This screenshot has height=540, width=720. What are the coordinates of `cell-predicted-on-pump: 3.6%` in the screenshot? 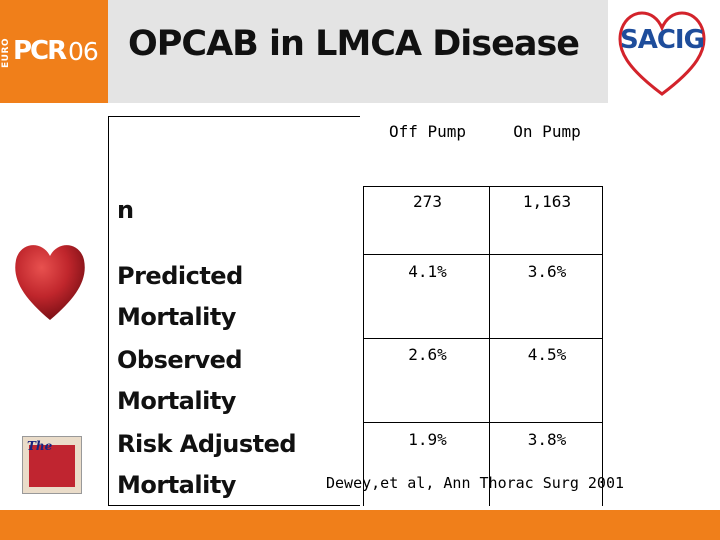 It's located at (547, 271).